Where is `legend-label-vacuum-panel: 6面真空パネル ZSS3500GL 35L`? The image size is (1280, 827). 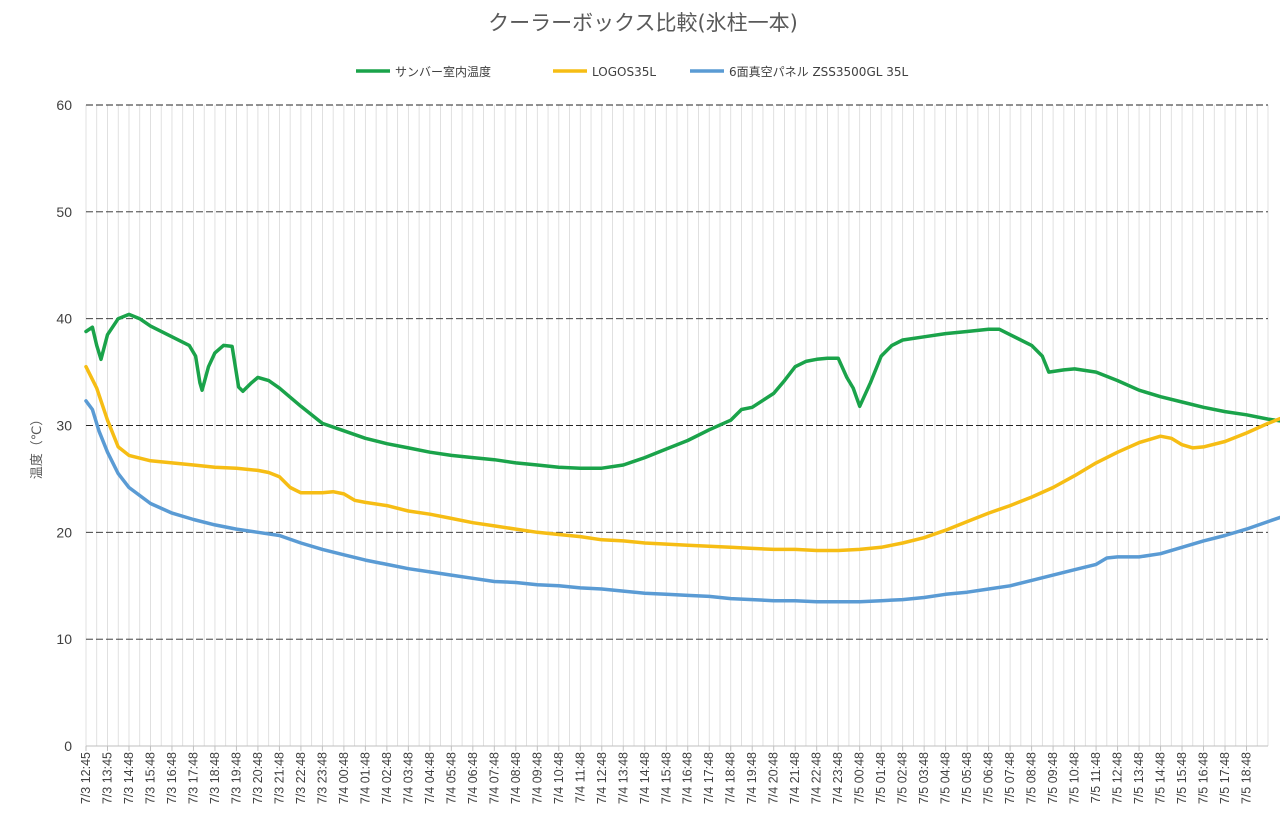
legend-label-vacuum-panel: 6面真空パネル ZSS3500GL 35L is located at coordinates (819, 72).